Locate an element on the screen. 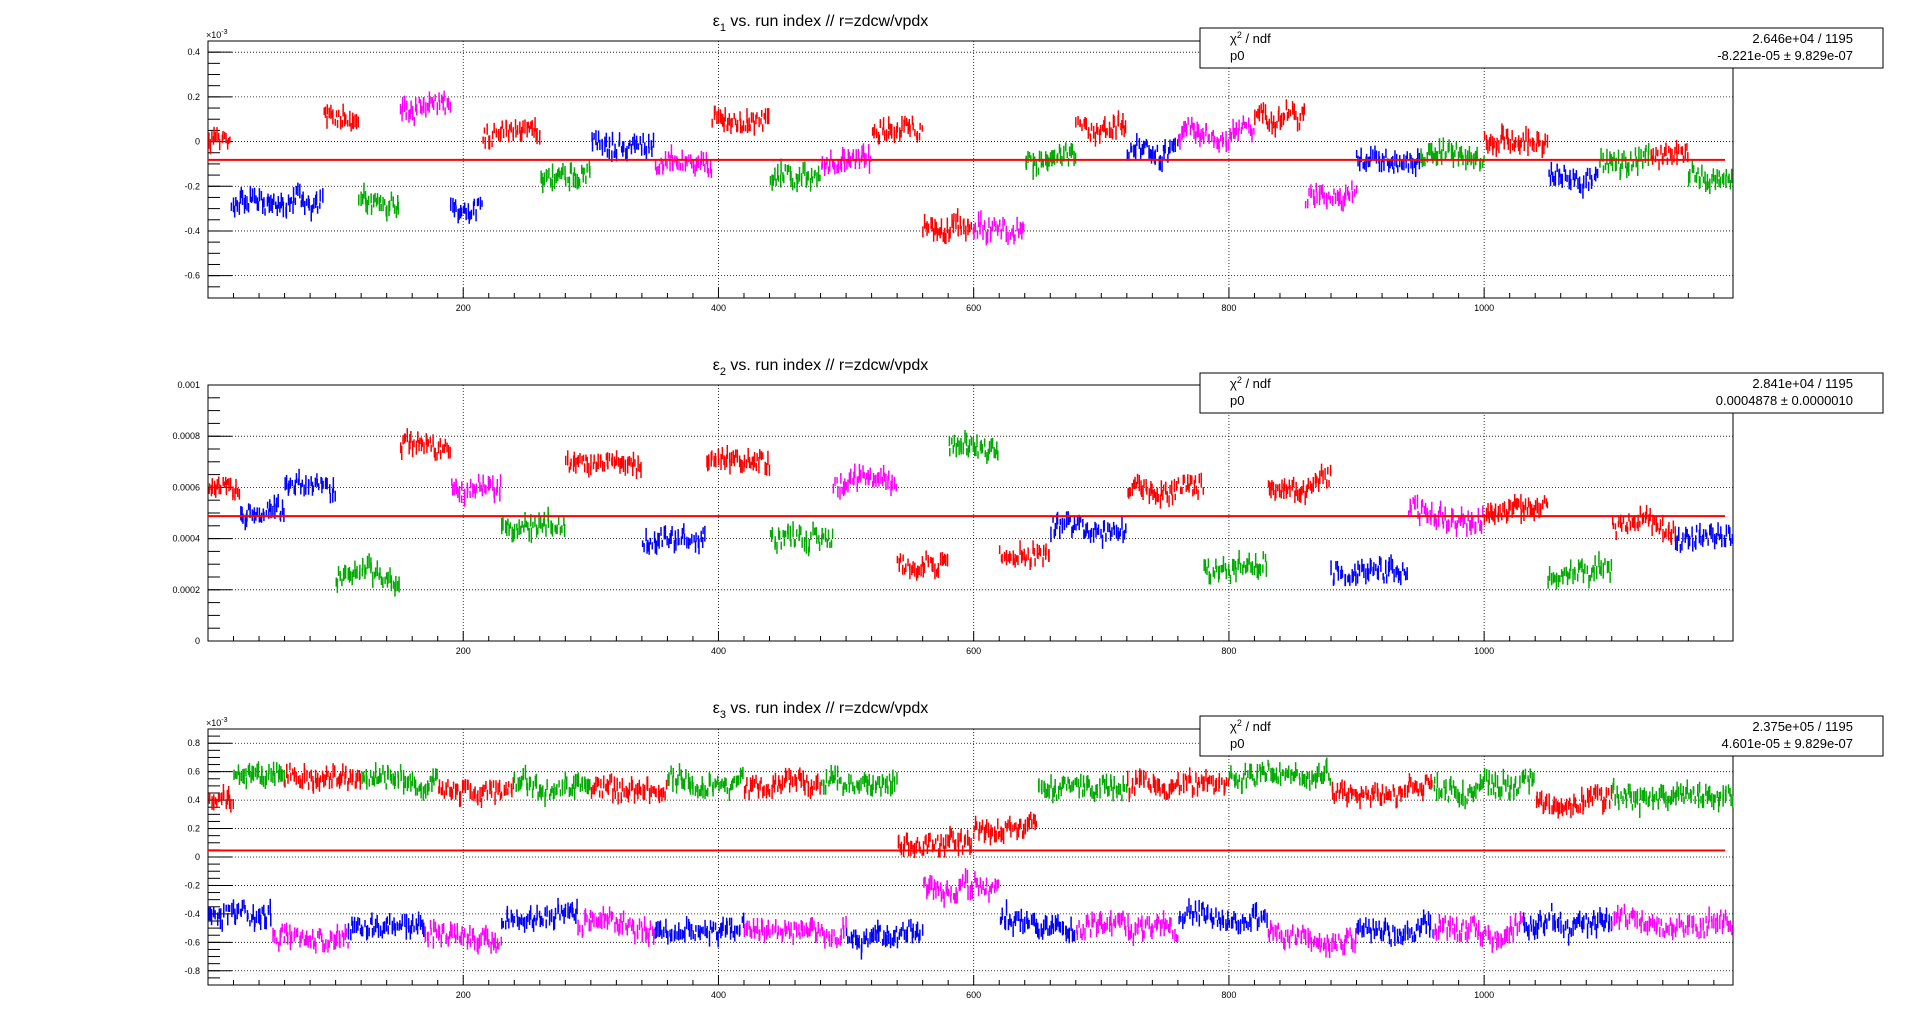  y-tick-label: -0.8 is located at coordinates (192, 971).